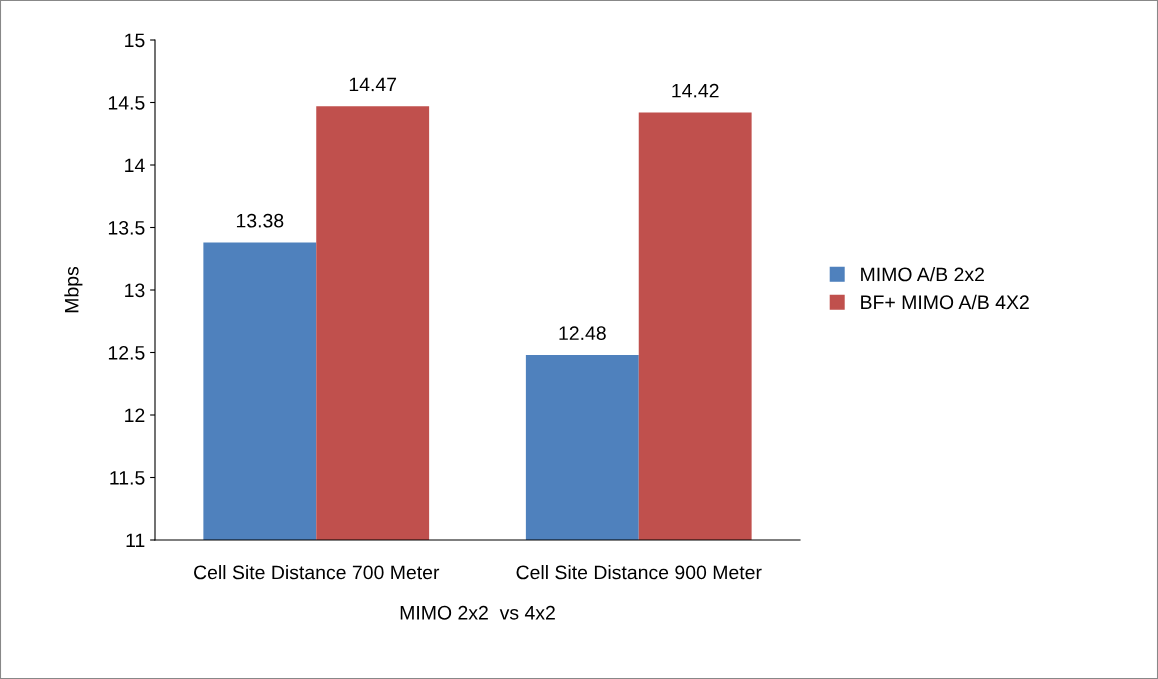 The image size is (1158, 679). What do you see at coordinates (126, 227) in the screenshot?
I see `y-tick-label: 13.5` at bounding box center [126, 227].